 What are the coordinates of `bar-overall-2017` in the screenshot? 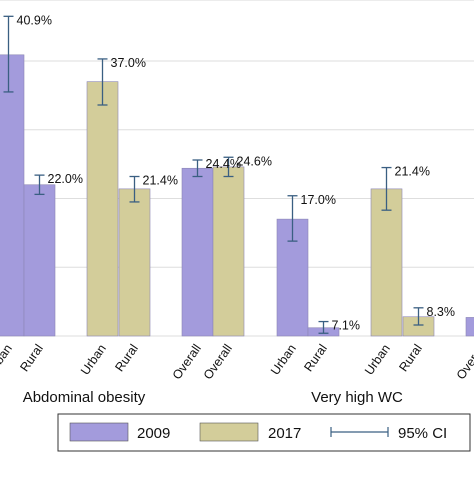 It's located at (228, 251).